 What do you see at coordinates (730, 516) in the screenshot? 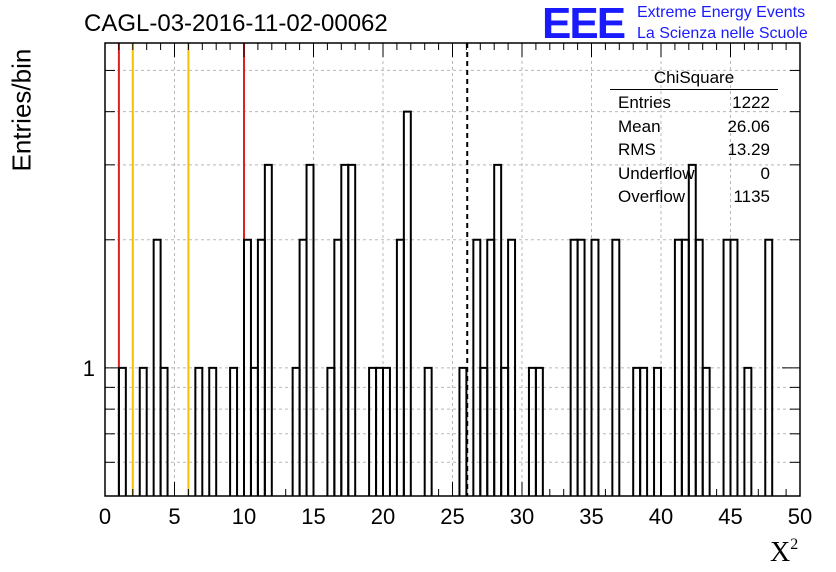
I see `x-tick-label: 45` at bounding box center [730, 516].